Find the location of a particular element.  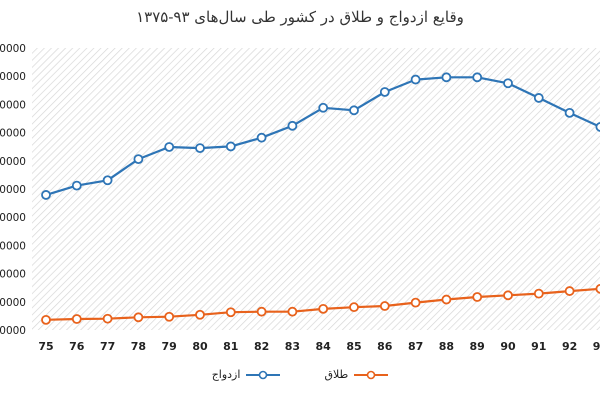

x-tick-label: 87 is located at coordinates (415, 346).